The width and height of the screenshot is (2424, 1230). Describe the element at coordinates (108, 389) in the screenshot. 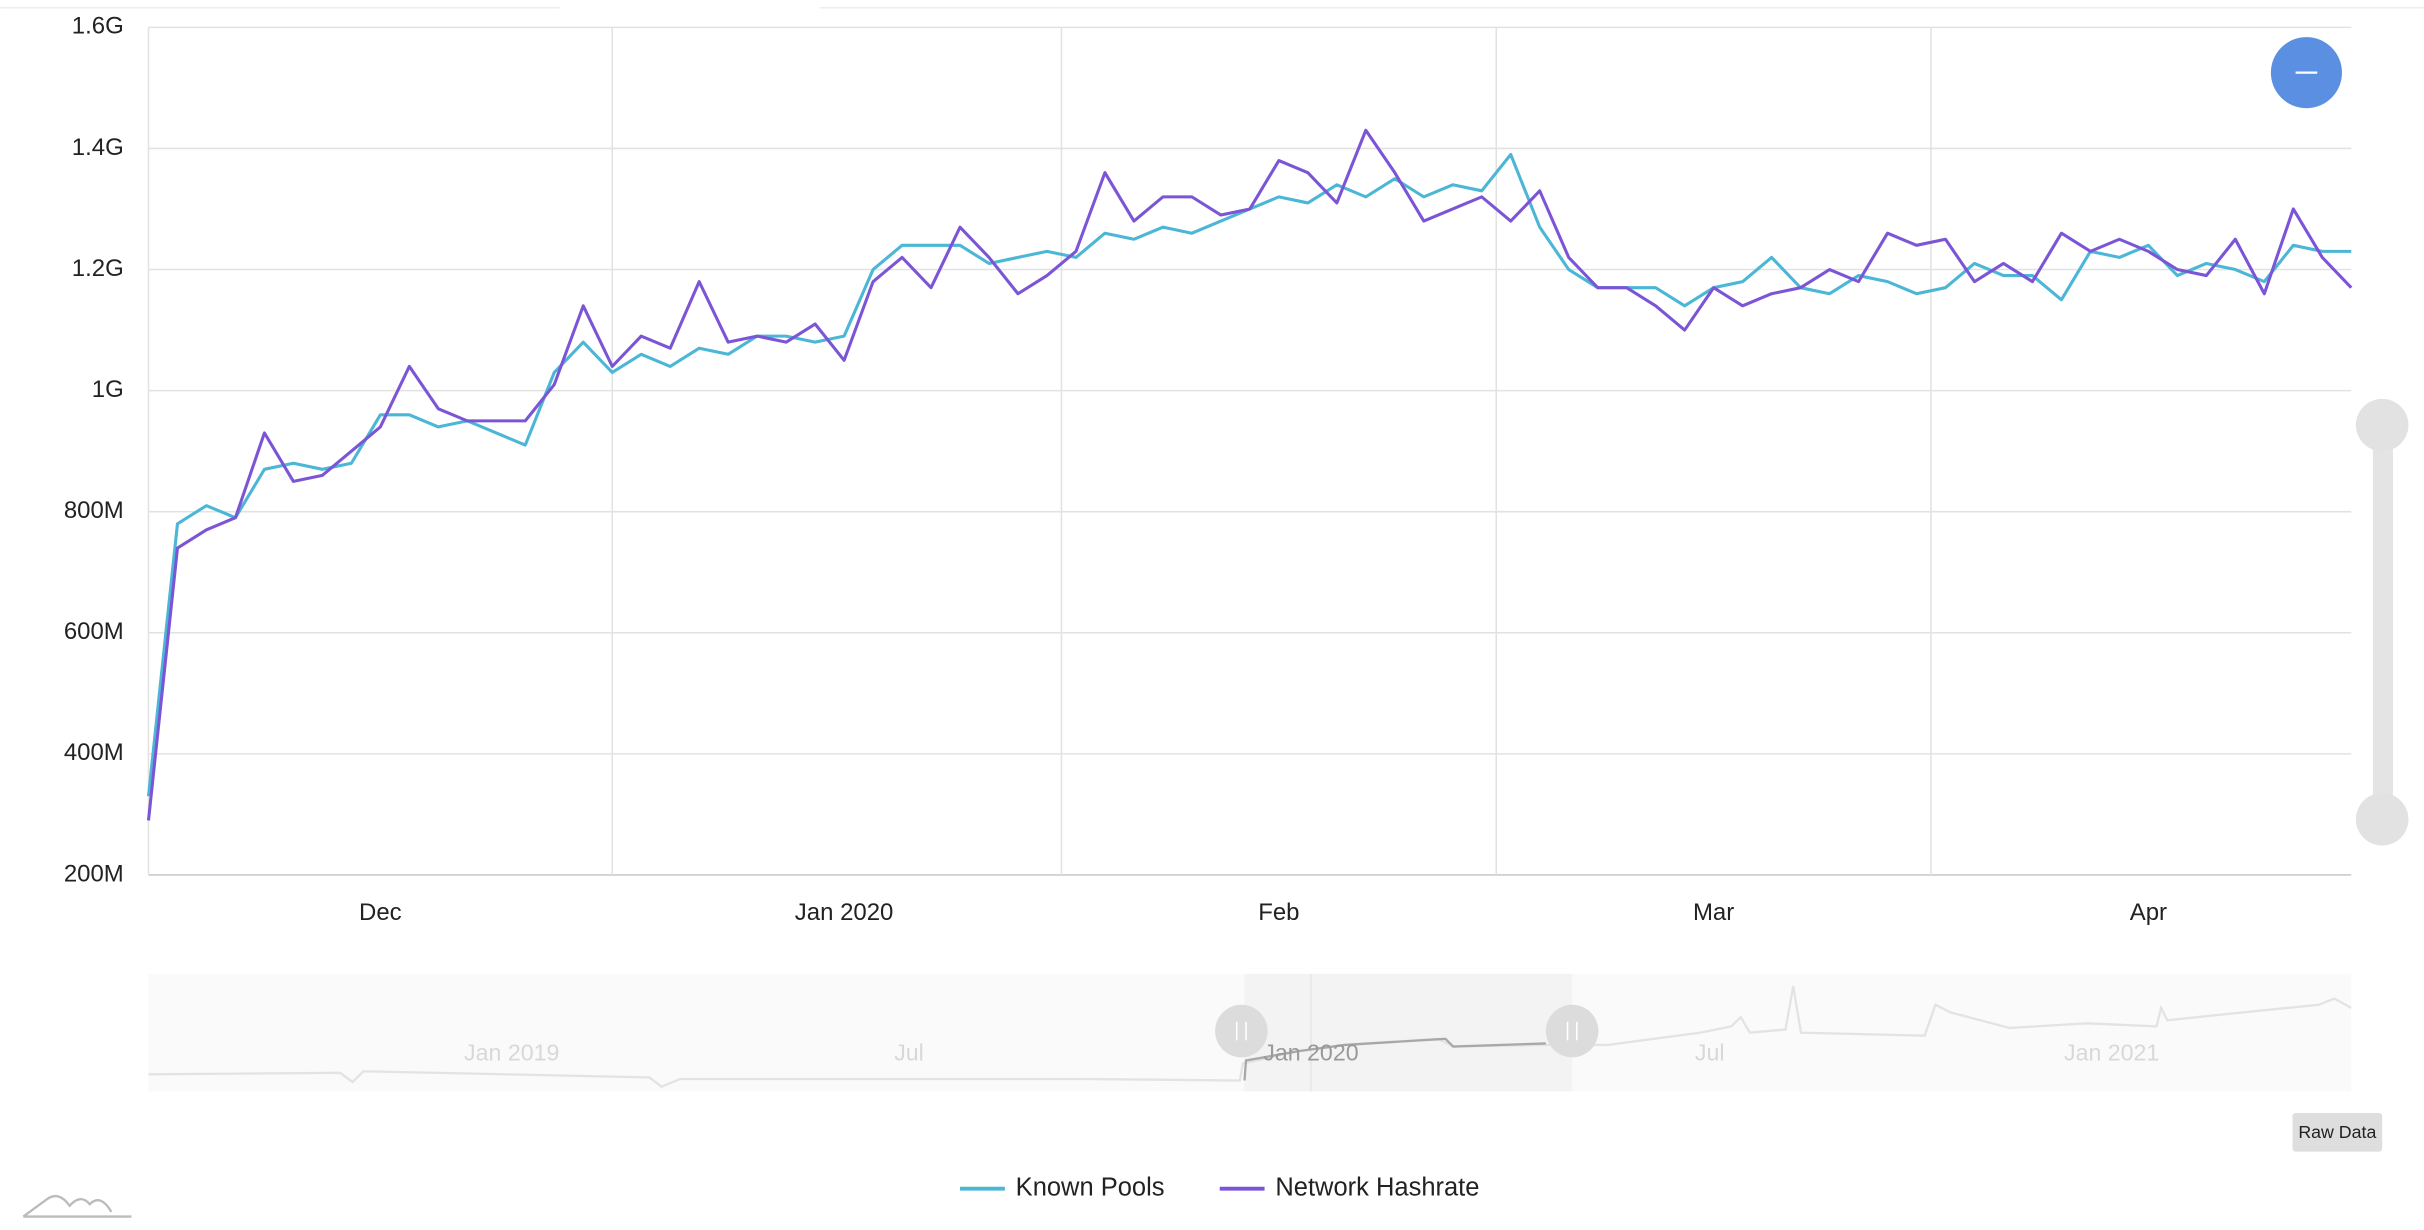

I see `y-tick-label: 1G` at that location.